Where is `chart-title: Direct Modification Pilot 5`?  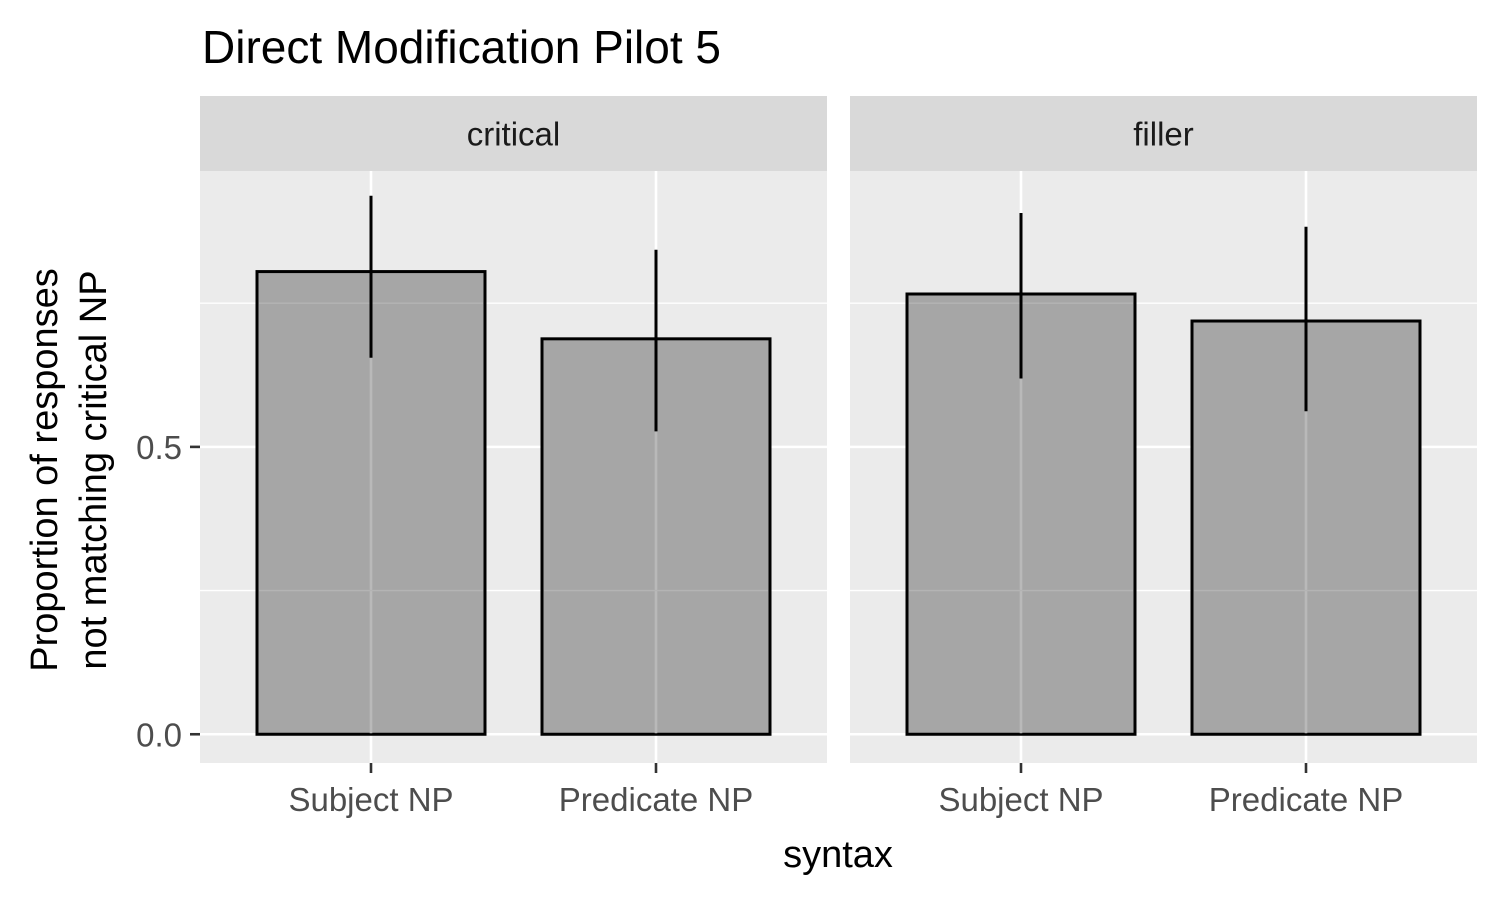 chart-title: Direct Modification Pilot 5 is located at coordinates (461, 47).